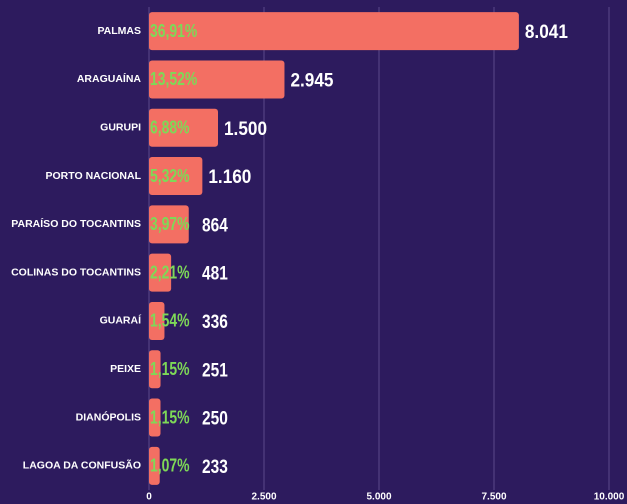 The image size is (627, 504). I want to click on share-label: 2,21%, so click(170, 272).